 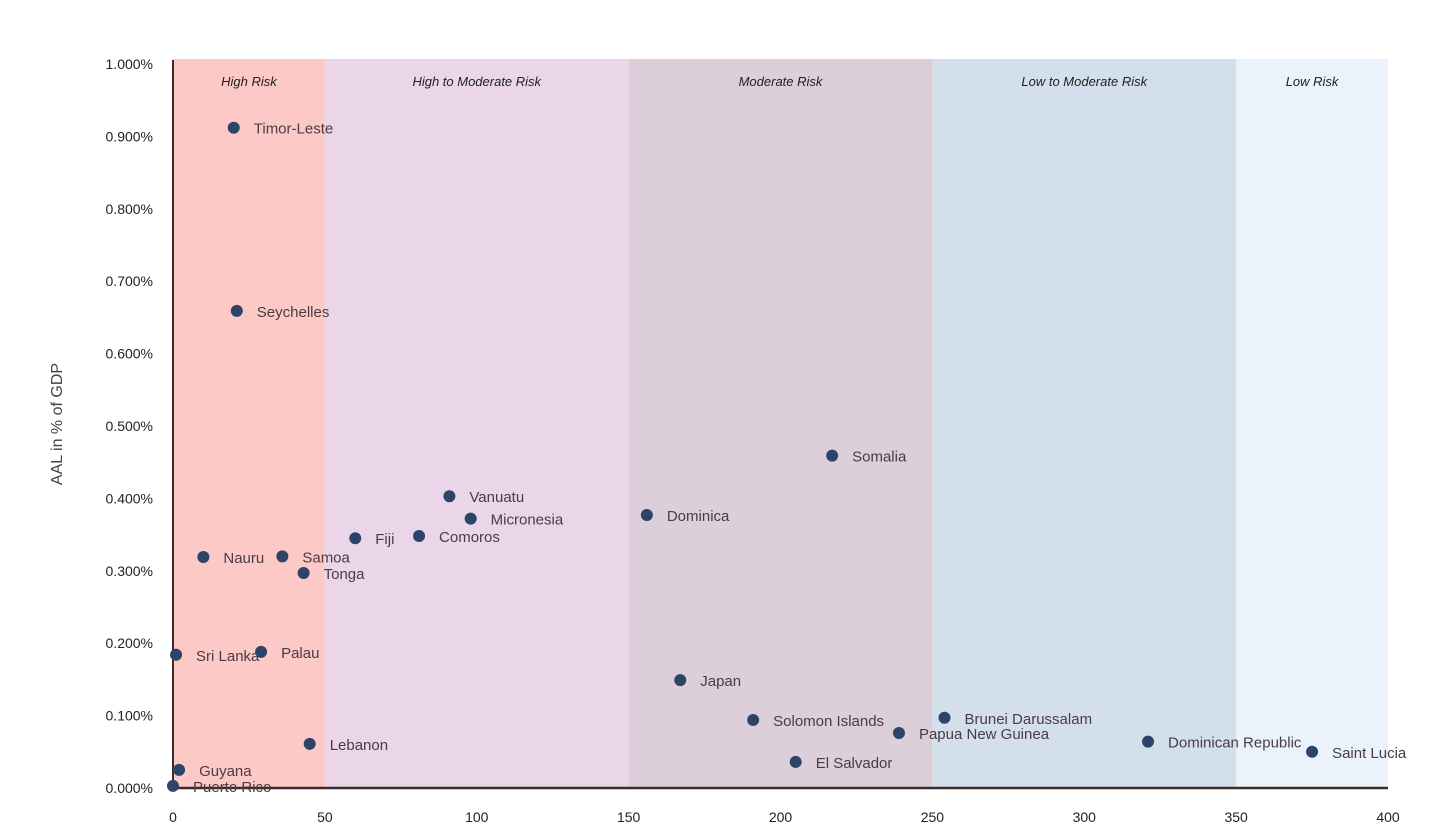 I want to click on y-tick-label: 0.800%, so click(x=129, y=209).